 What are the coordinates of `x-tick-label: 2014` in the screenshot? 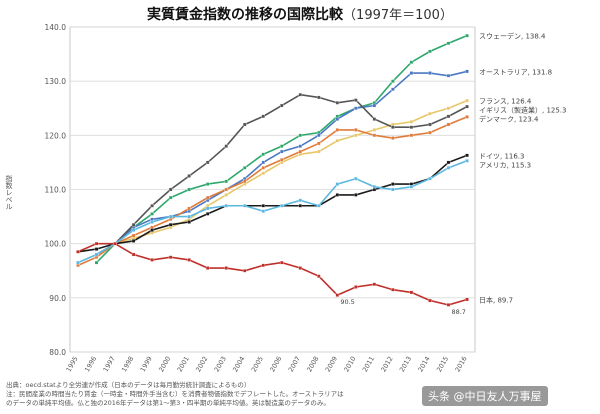 It's located at (423, 364).